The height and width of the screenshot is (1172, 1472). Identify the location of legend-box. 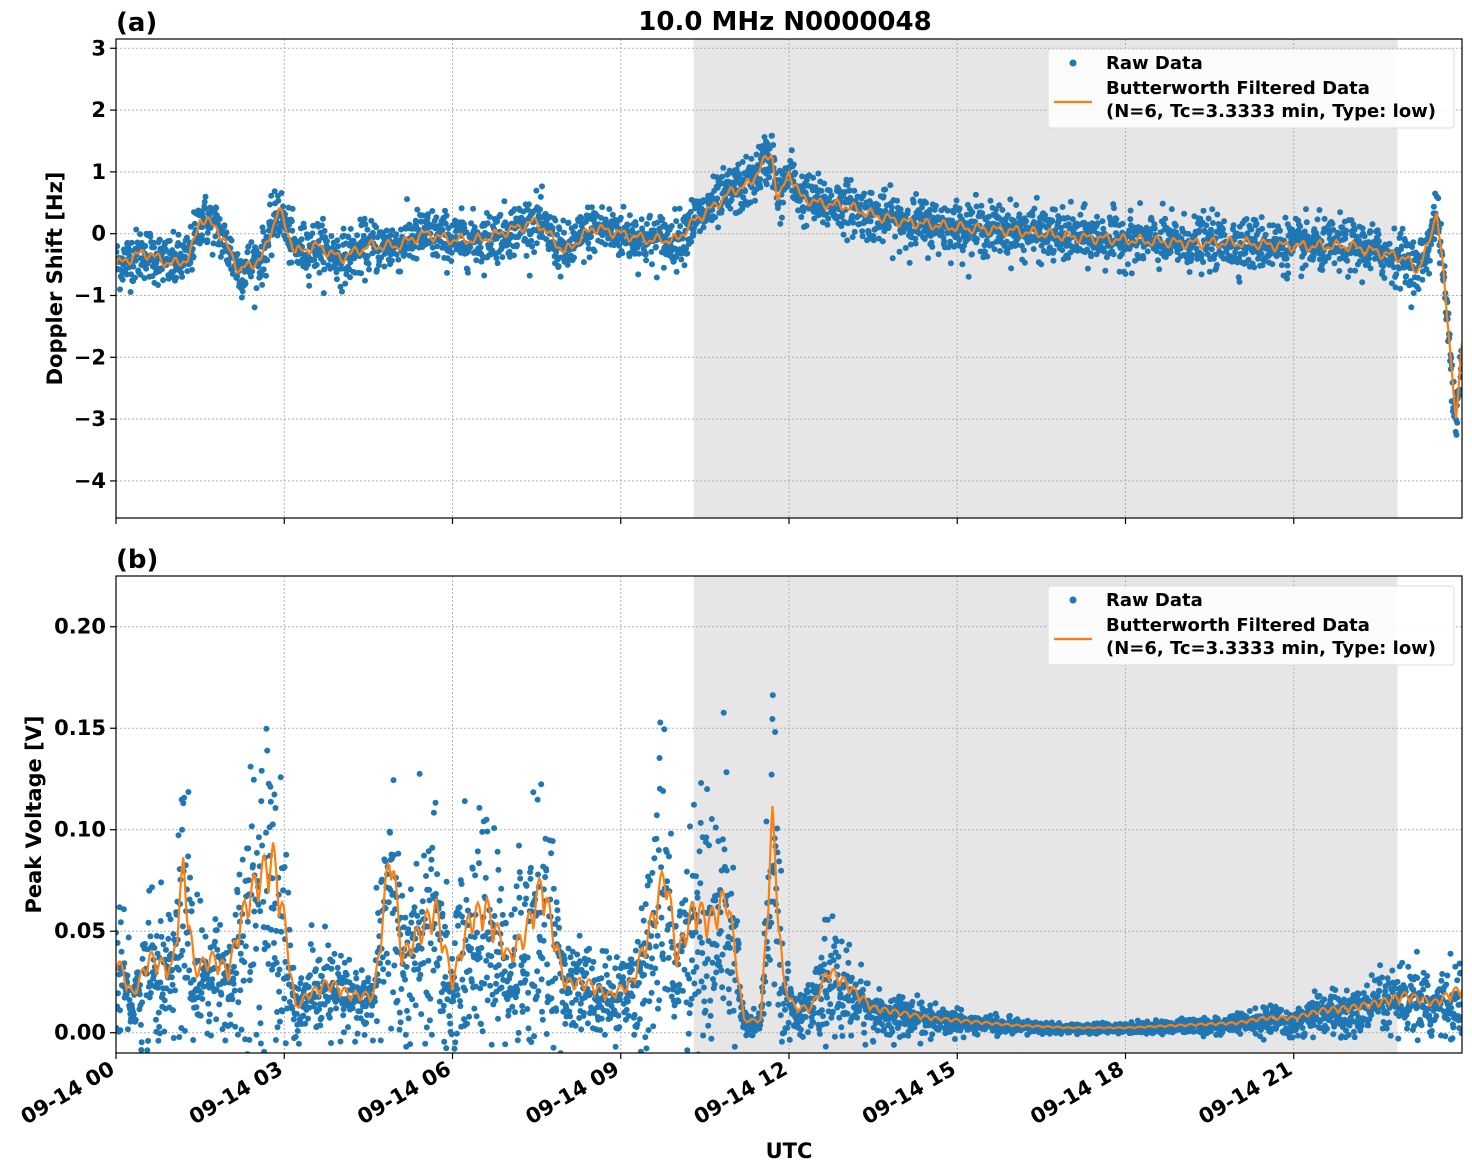
(1251, 88).